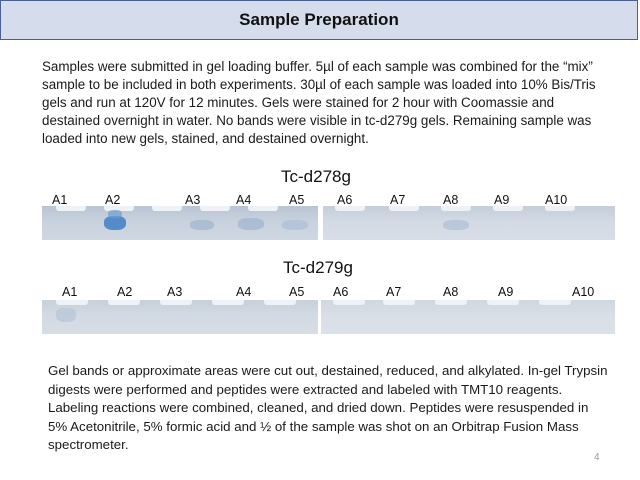 This screenshot has height=480, width=640. What do you see at coordinates (556, 200) in the screenshot?
I see `gel1-lane-label: A10` at bounding box center [556, 200].